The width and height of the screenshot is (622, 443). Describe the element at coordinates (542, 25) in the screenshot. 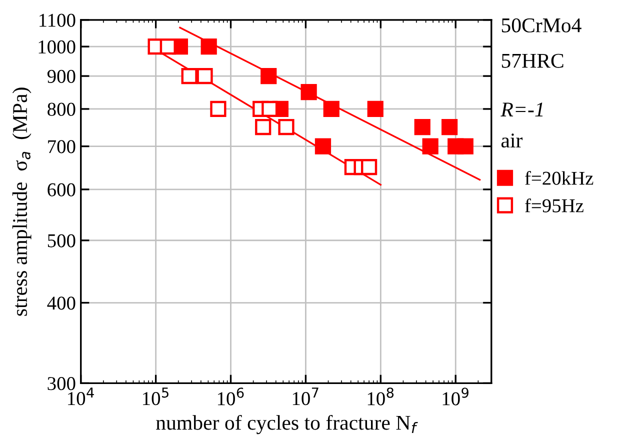

I see `text: 50CrMo4` at that location.